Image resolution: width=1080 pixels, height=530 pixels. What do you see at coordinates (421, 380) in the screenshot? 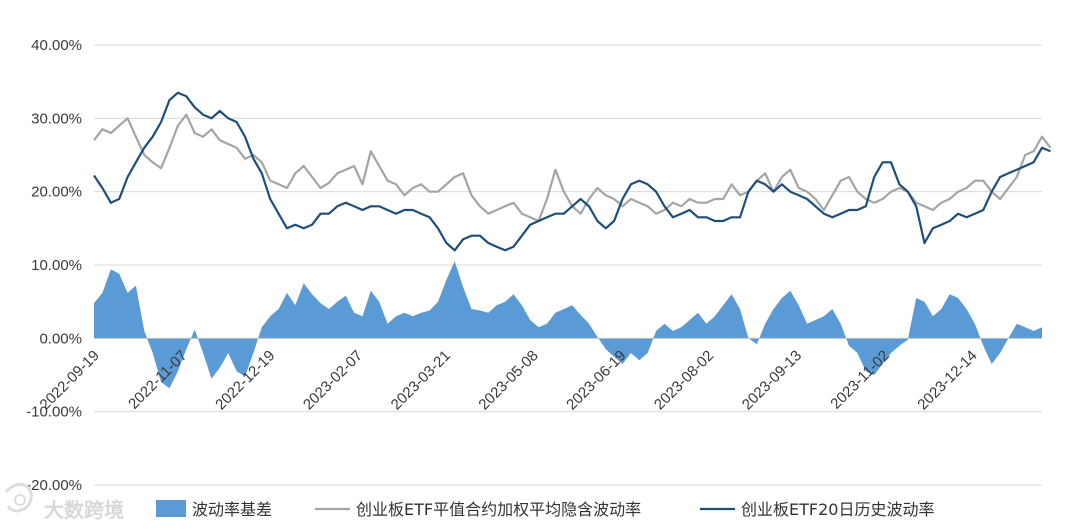
I see `x-tick-label: 2023-03-21` at bounding box center [421, 380].